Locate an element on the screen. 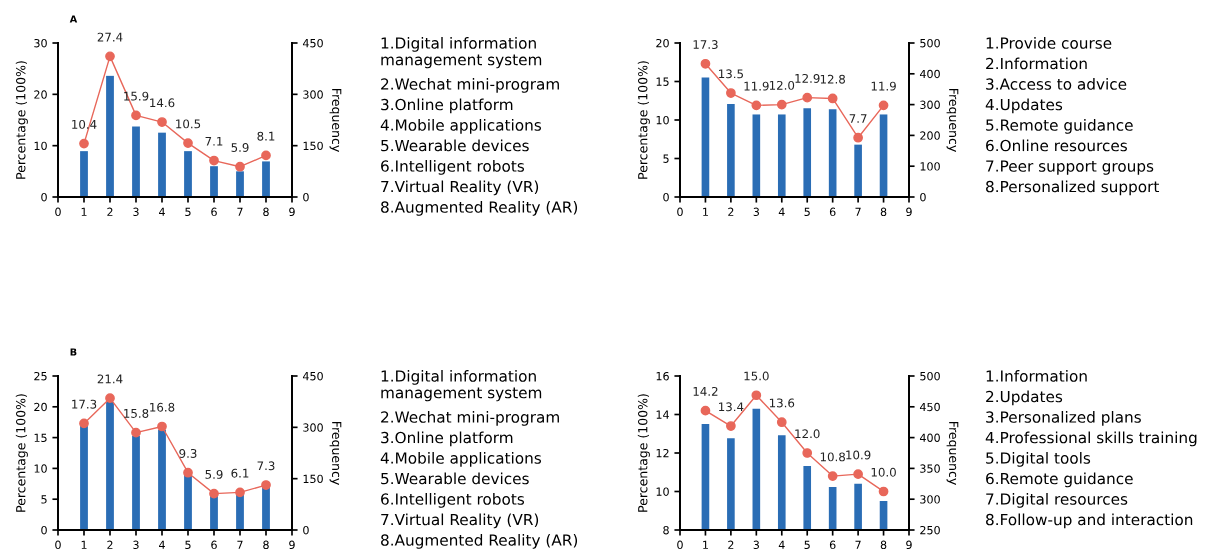 The image size is (1208, 553). y-tick-label: 5 is located at coordinates (44, 499).